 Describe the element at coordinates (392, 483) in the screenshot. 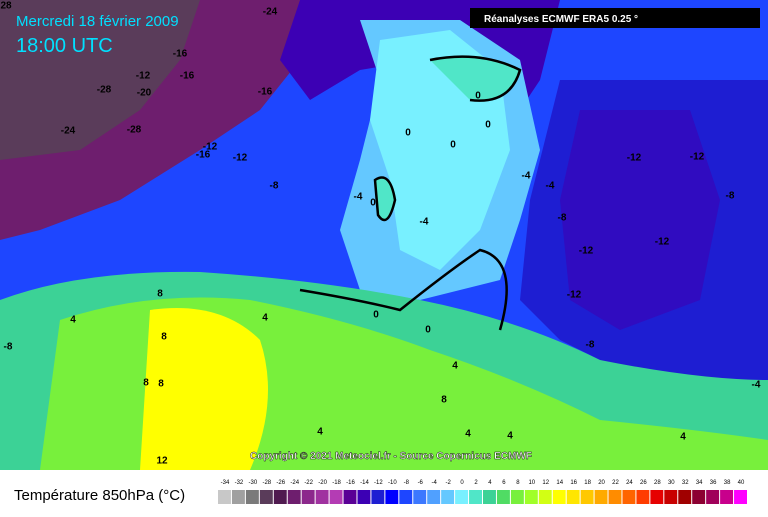

I see `legend-tick: -10` at that location.